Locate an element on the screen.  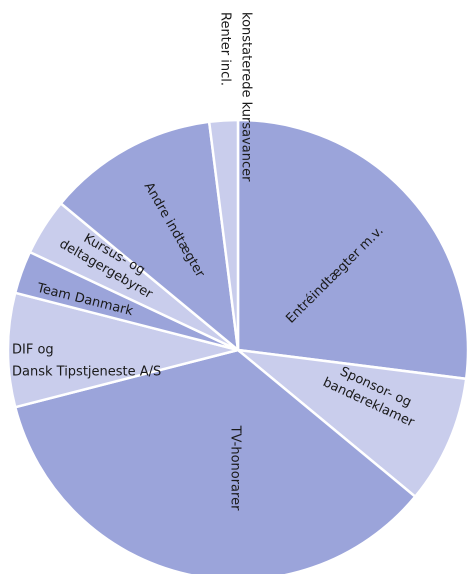
slice-label-line: konstaterede kursavancer is located at coordinates (246, 97).